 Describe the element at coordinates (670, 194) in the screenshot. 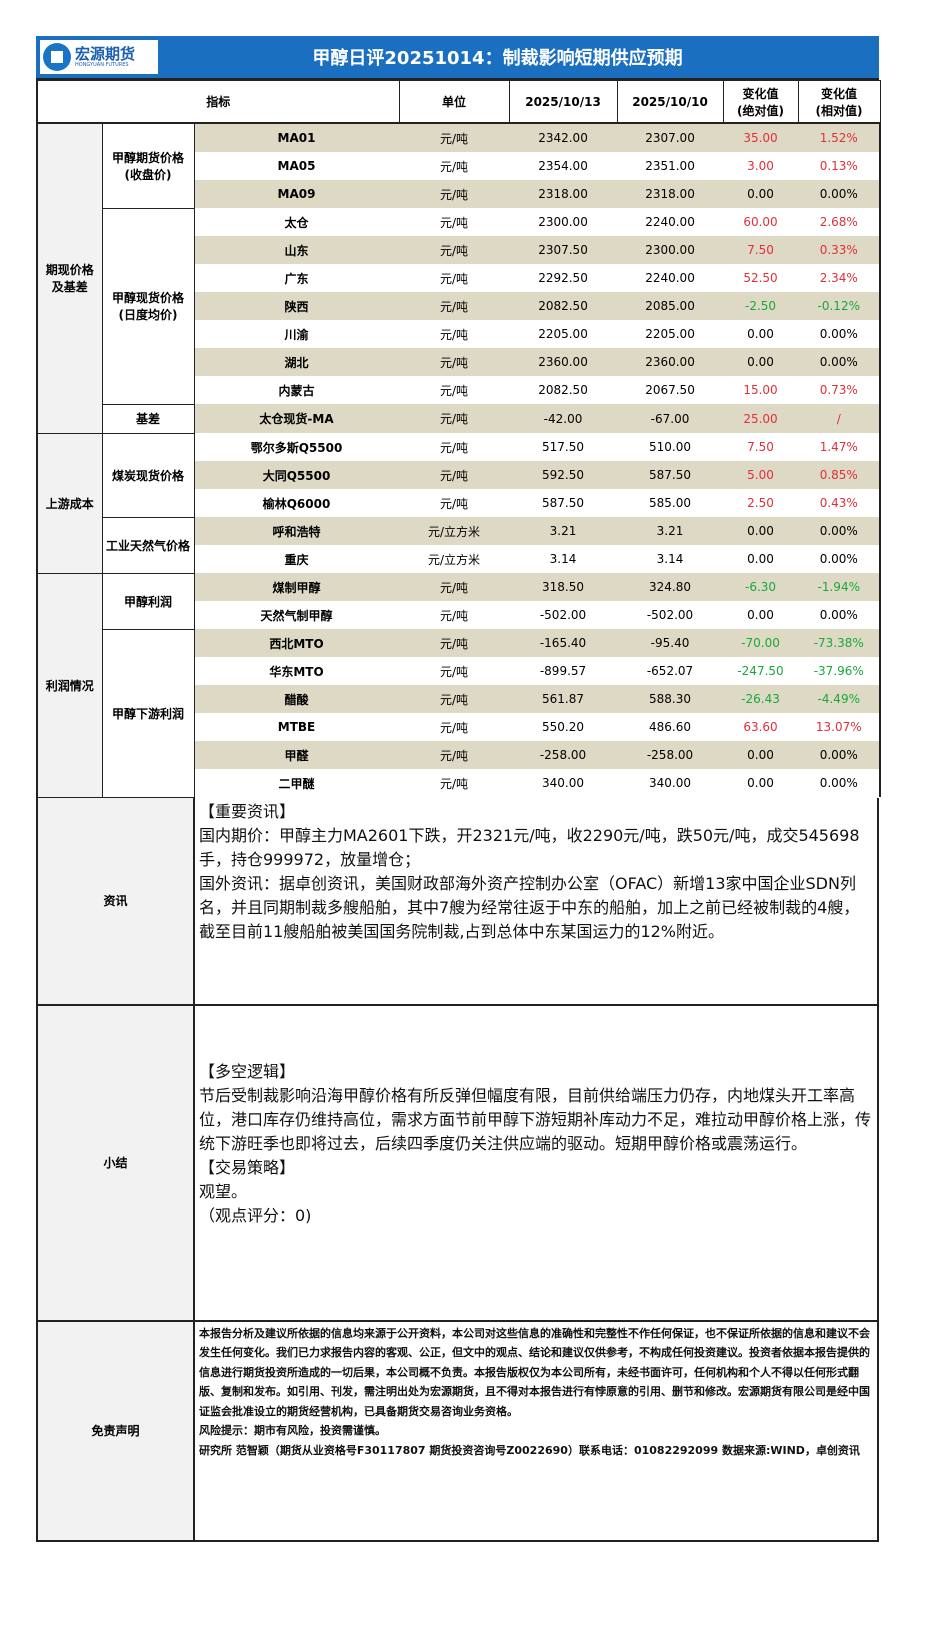

I see `date2-value: 2318.00` at that location.